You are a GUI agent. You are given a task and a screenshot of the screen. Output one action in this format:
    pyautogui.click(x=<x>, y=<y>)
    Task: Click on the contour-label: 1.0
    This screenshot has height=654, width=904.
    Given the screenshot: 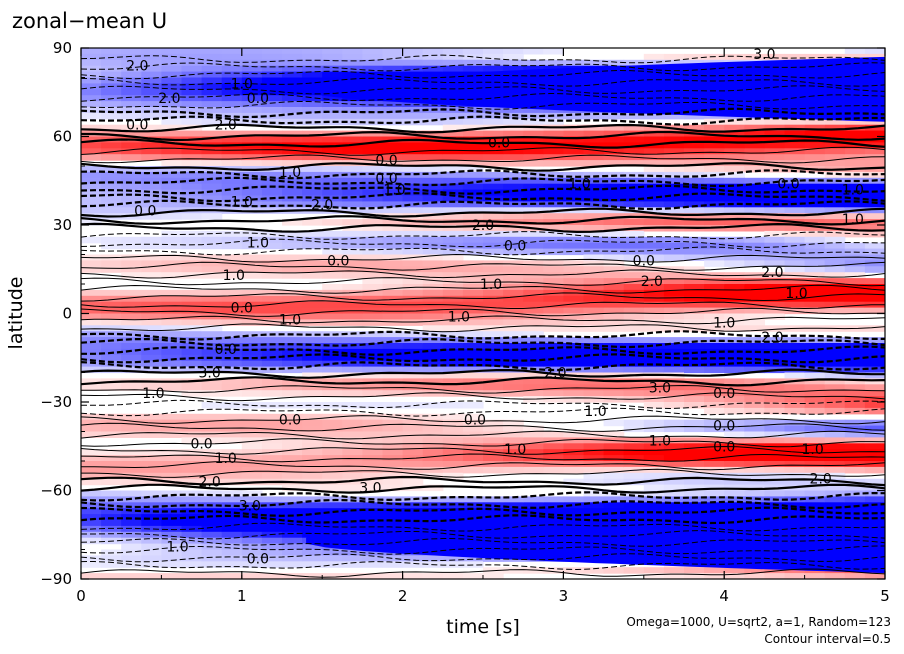 What is the action you would take?
    pyautogui.click(x=660, y=441)
    